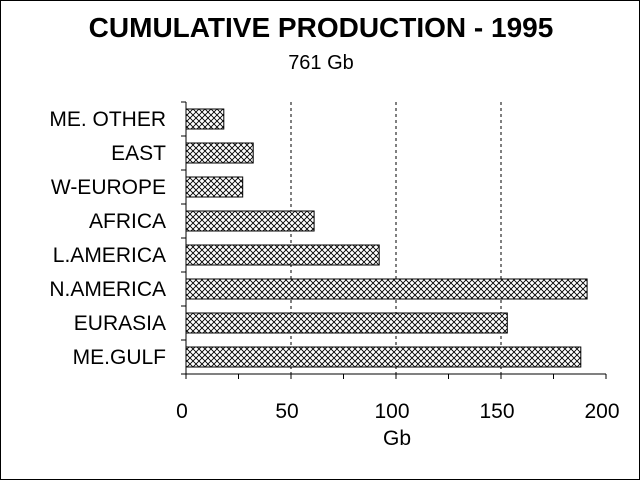 The height and width of the screenshot is (481, 640). What do you see at coordinates (127, 221) in the screenshot?
I see `category-label-3: AFRICA` at bounding box center [127, 221].